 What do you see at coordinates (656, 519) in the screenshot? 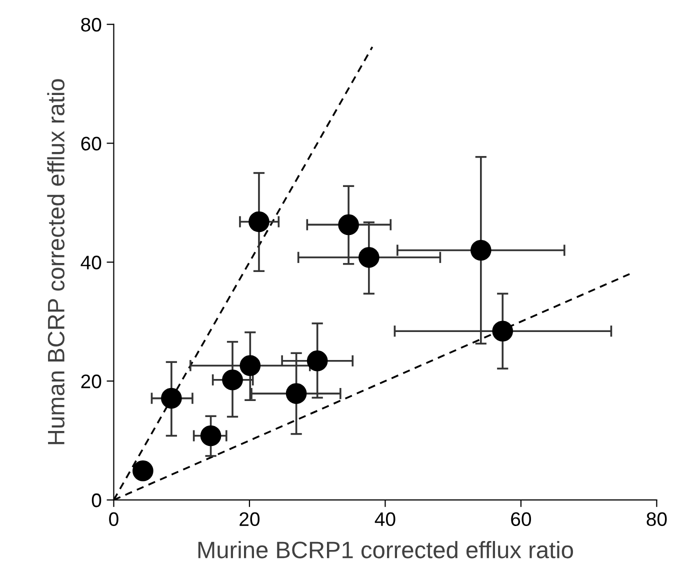
I see `x-tick-label: 80` at bounding box center [656, 519].